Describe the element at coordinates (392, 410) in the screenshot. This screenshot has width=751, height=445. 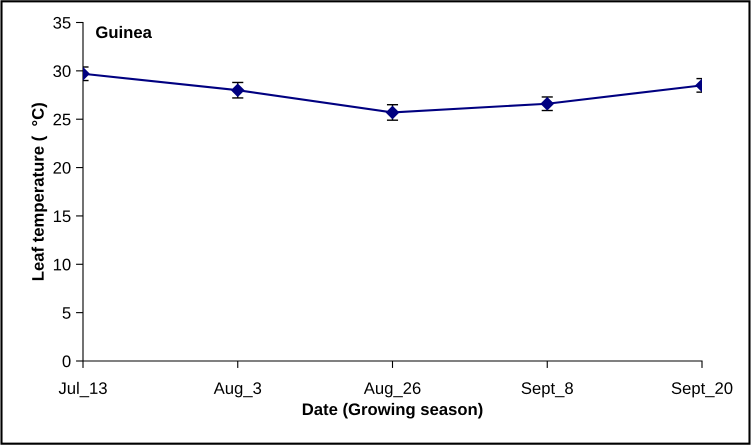
I see `x-axis-title: Date (Growing season)` at that location.